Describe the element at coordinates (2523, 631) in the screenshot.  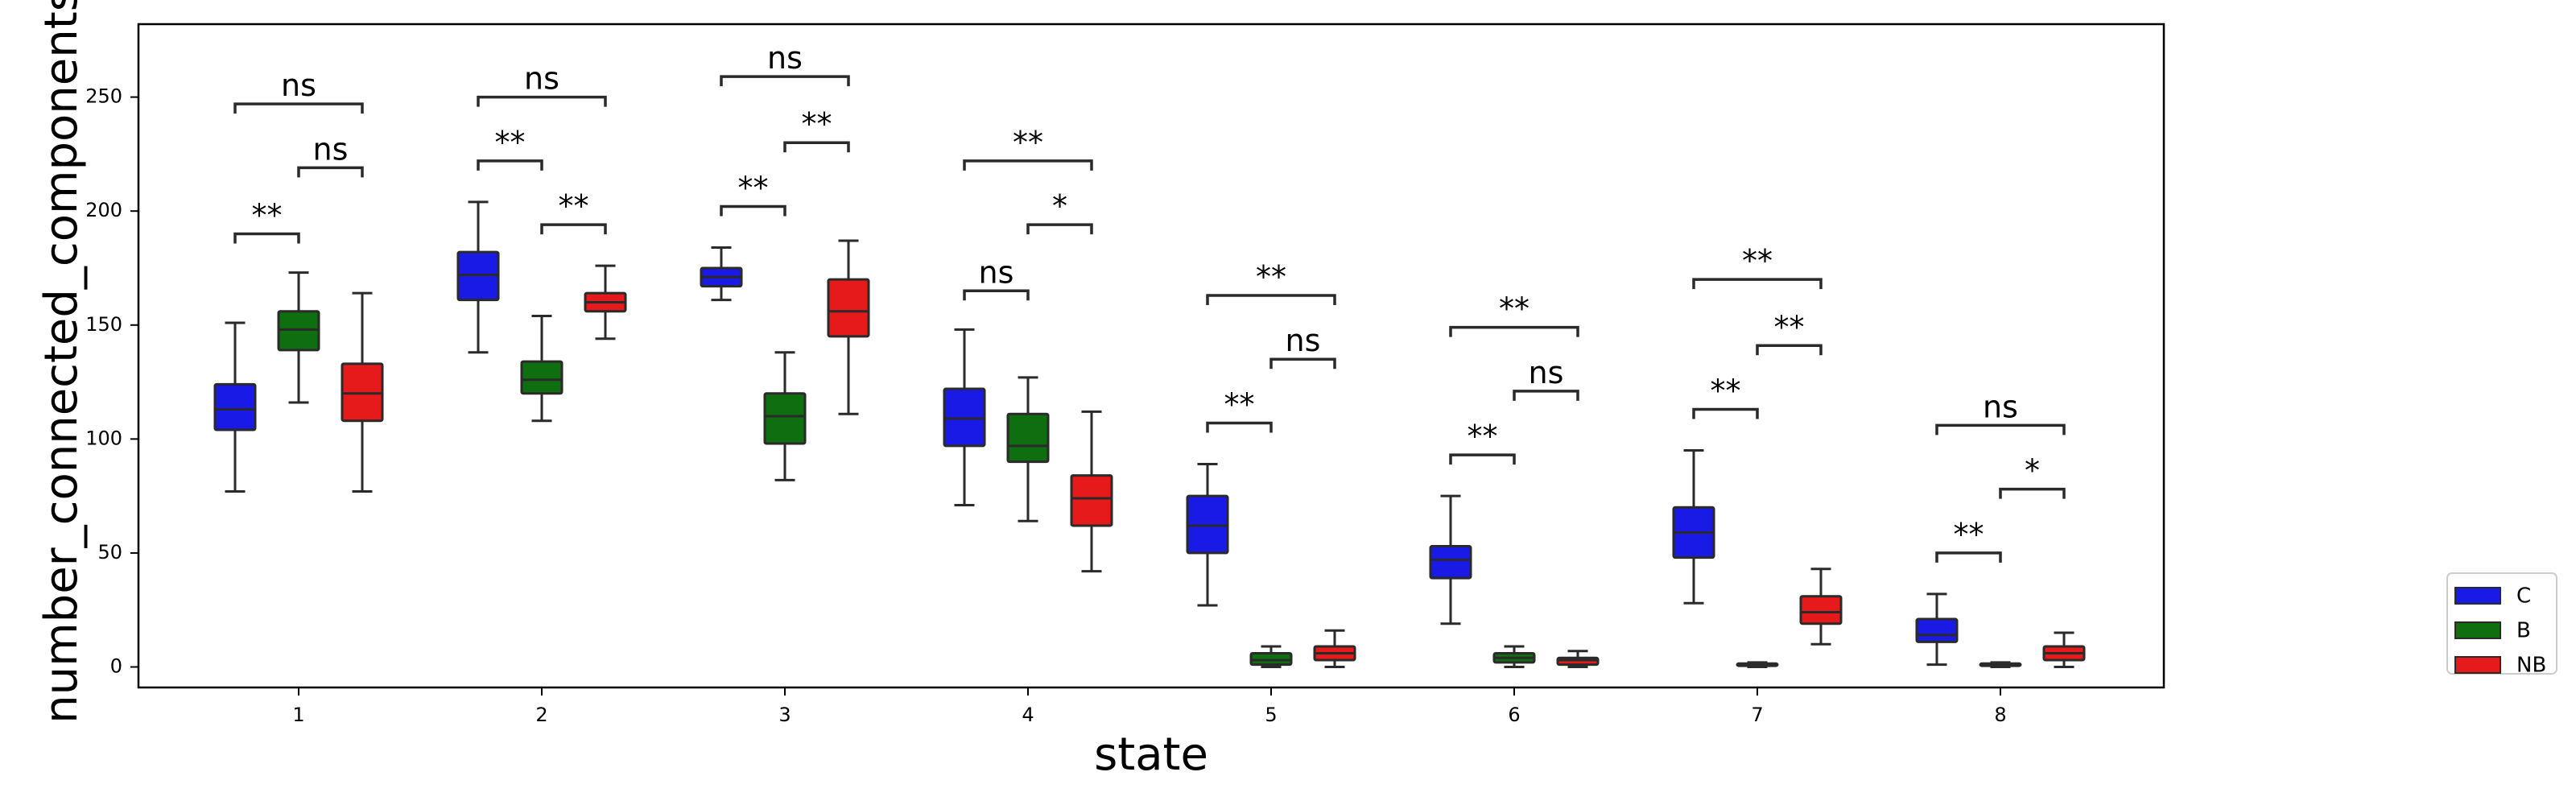
I see `legend-label-B: B` at that location.